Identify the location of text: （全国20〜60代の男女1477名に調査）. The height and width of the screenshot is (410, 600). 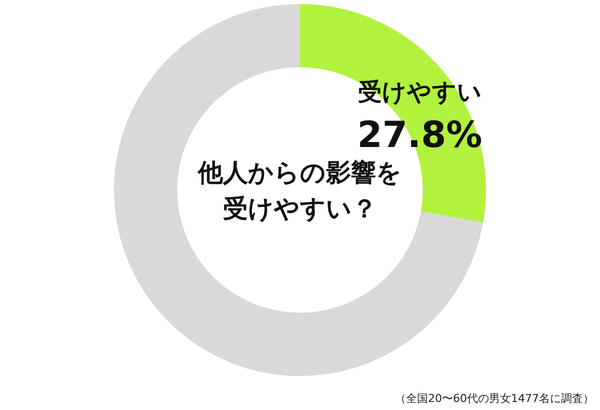
(494, 398).